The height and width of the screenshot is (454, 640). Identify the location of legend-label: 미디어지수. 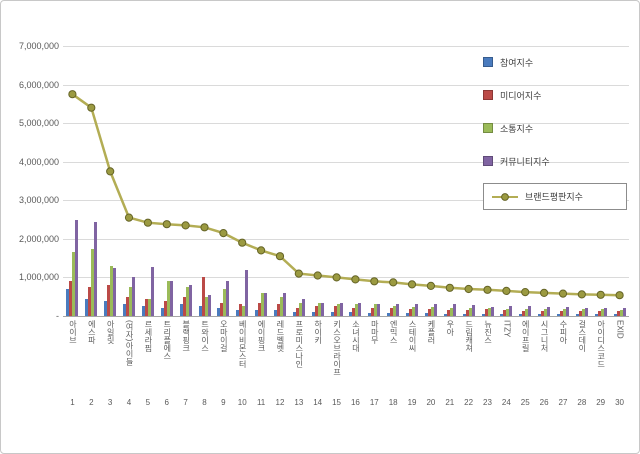
(521, 95).